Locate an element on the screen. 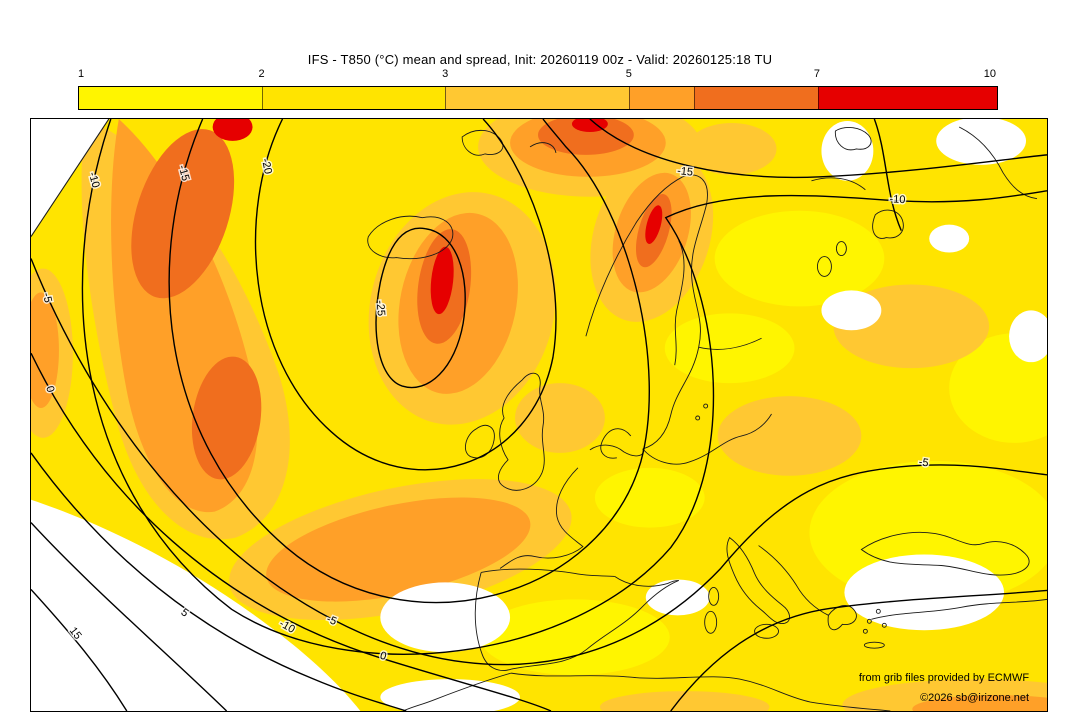 Image resolution: width=1080 pixels, height=718 pixels. contour-label: -20 is located at coordinates (266, 166).